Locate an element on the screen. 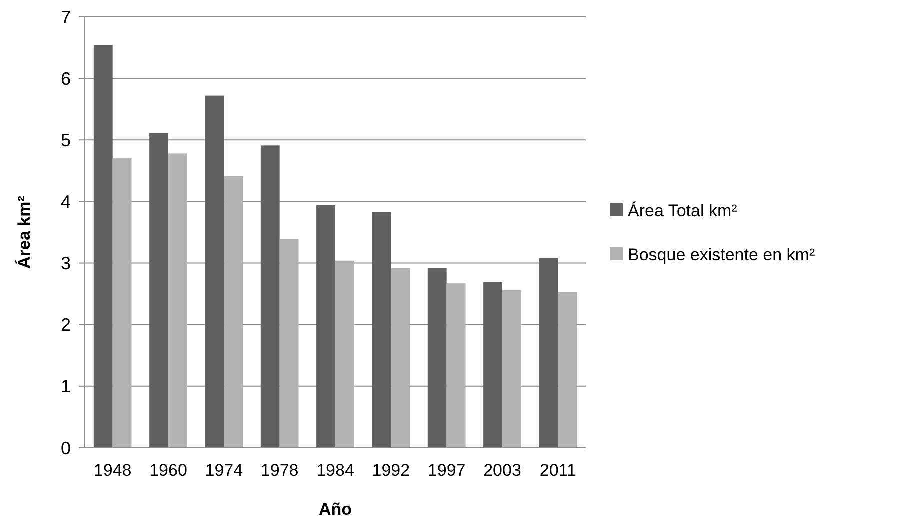 The width and height of the screenshot is (910, 531). y-tick-label: 0 is located at coordinates (65, 448).